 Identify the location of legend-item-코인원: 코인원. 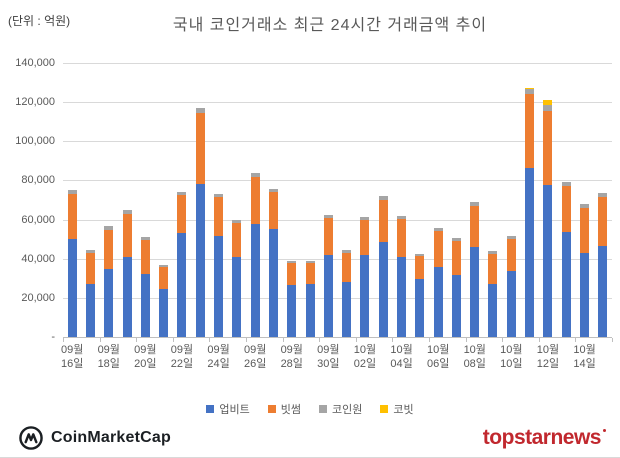
(340, 409).